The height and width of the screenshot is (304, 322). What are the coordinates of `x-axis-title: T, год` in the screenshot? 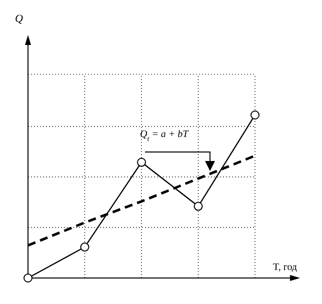 It's located at (284, 267).